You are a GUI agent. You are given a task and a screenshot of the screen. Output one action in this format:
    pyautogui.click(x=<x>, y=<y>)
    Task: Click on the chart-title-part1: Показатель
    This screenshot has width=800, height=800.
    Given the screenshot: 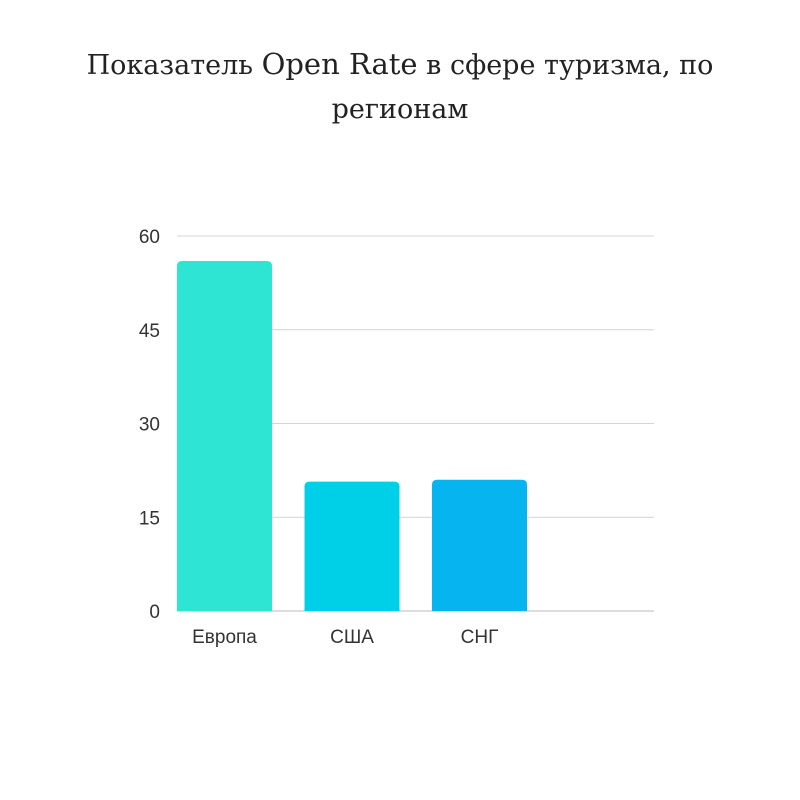 What is the action you would take?
    pyautogui.click(x=174, y=65)
    